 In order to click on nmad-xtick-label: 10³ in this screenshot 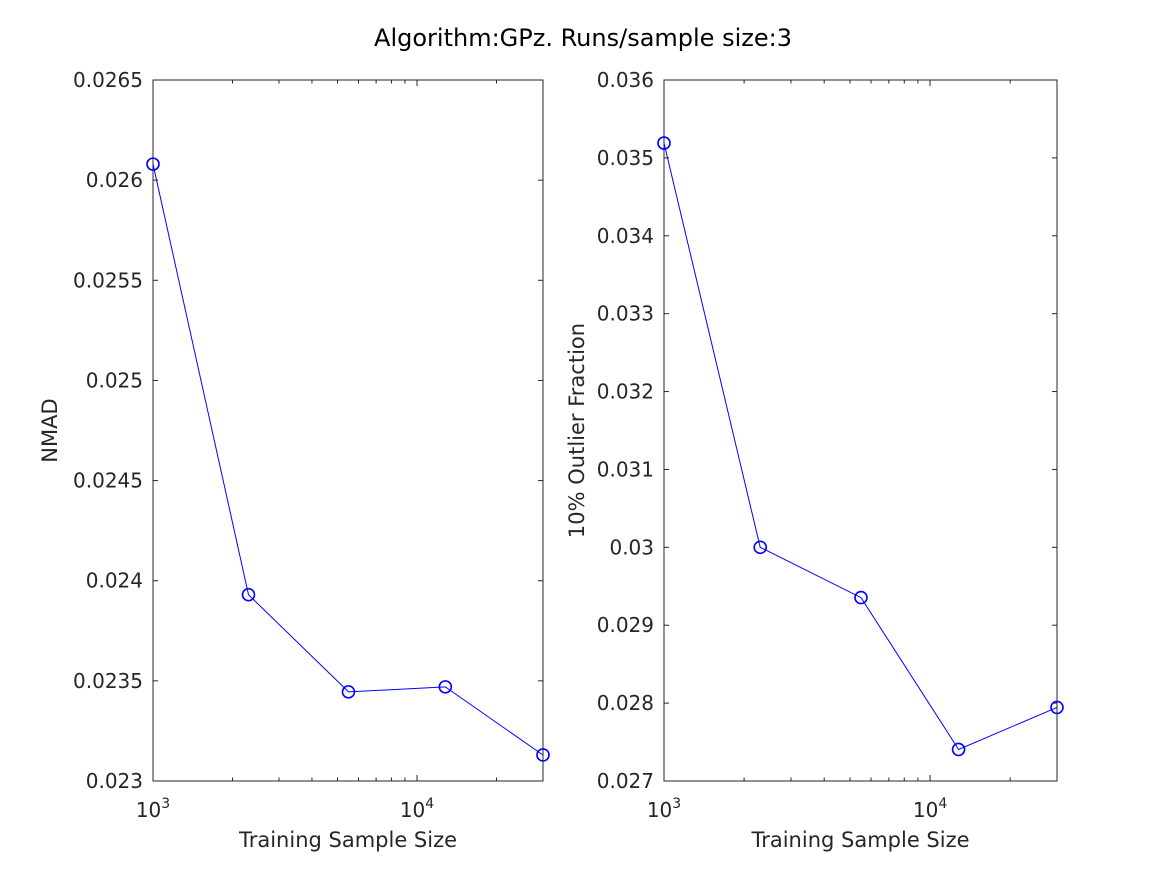, I will do `click(153, 809)`.